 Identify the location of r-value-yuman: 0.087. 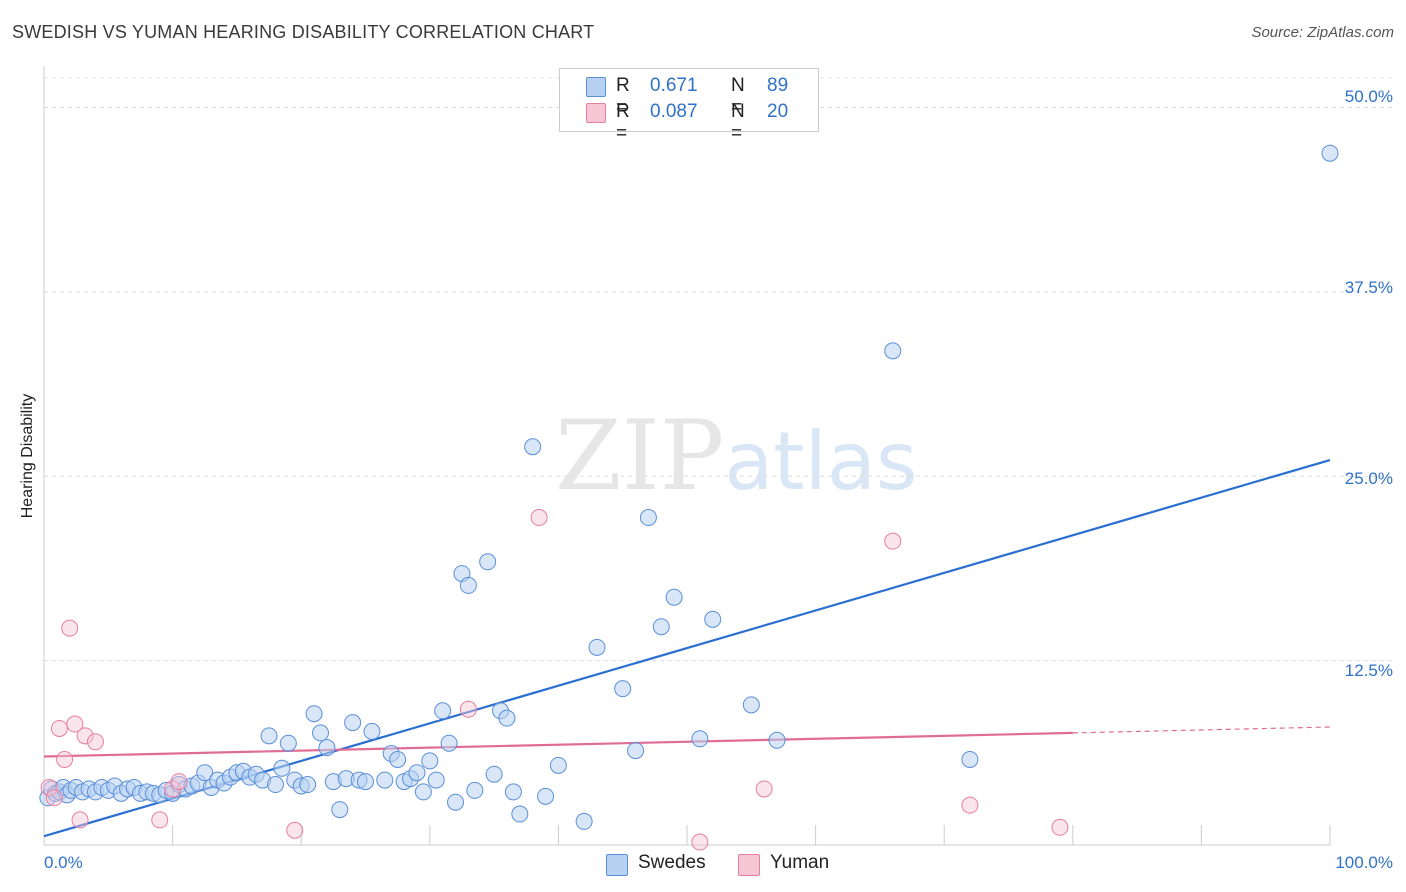
(674, 111).